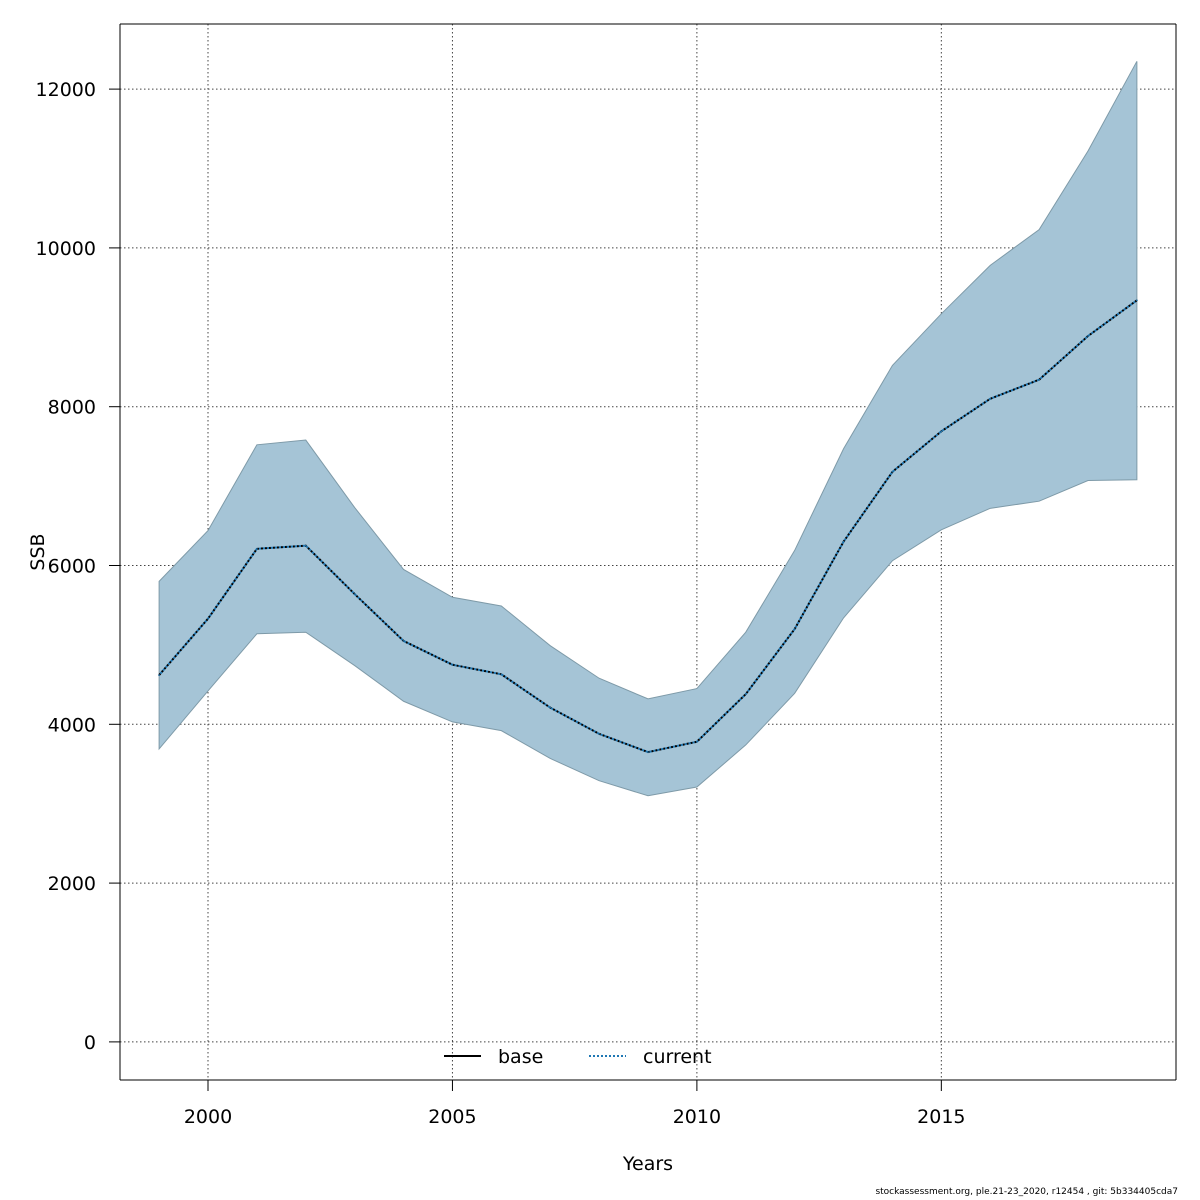  What do you see at coordinates (208, 1117) in the screenshot?
I see `x-tick-label: 2000` at bounding box center [208, 1117].